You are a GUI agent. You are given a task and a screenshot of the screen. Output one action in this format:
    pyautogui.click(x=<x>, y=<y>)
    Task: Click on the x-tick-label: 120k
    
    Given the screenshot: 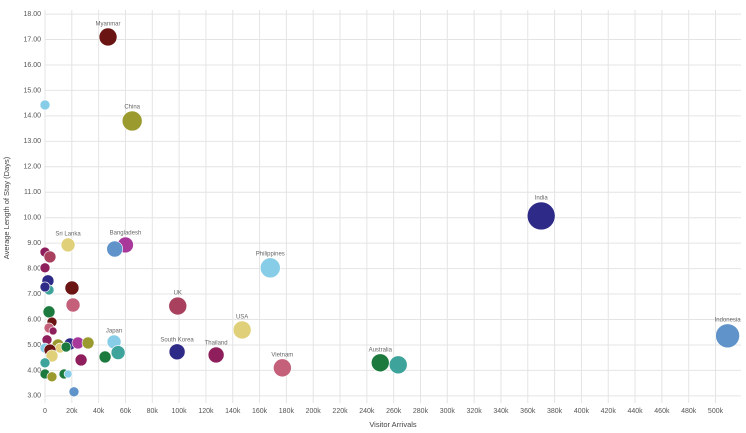 What is the action you would take?
    pyautogui.click(x=206, y=411)
    